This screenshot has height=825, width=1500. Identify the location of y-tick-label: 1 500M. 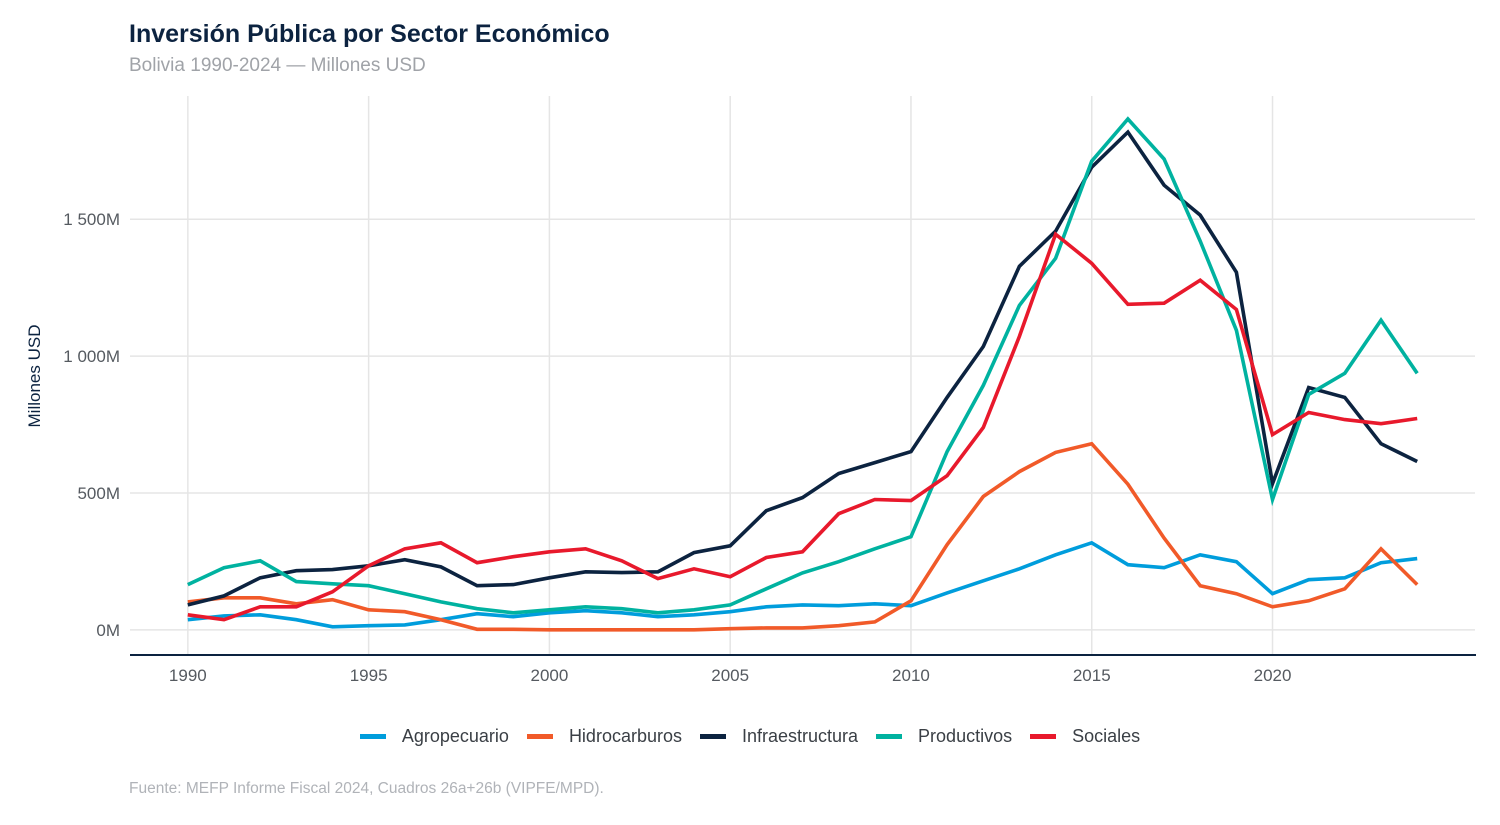
(91, 219).